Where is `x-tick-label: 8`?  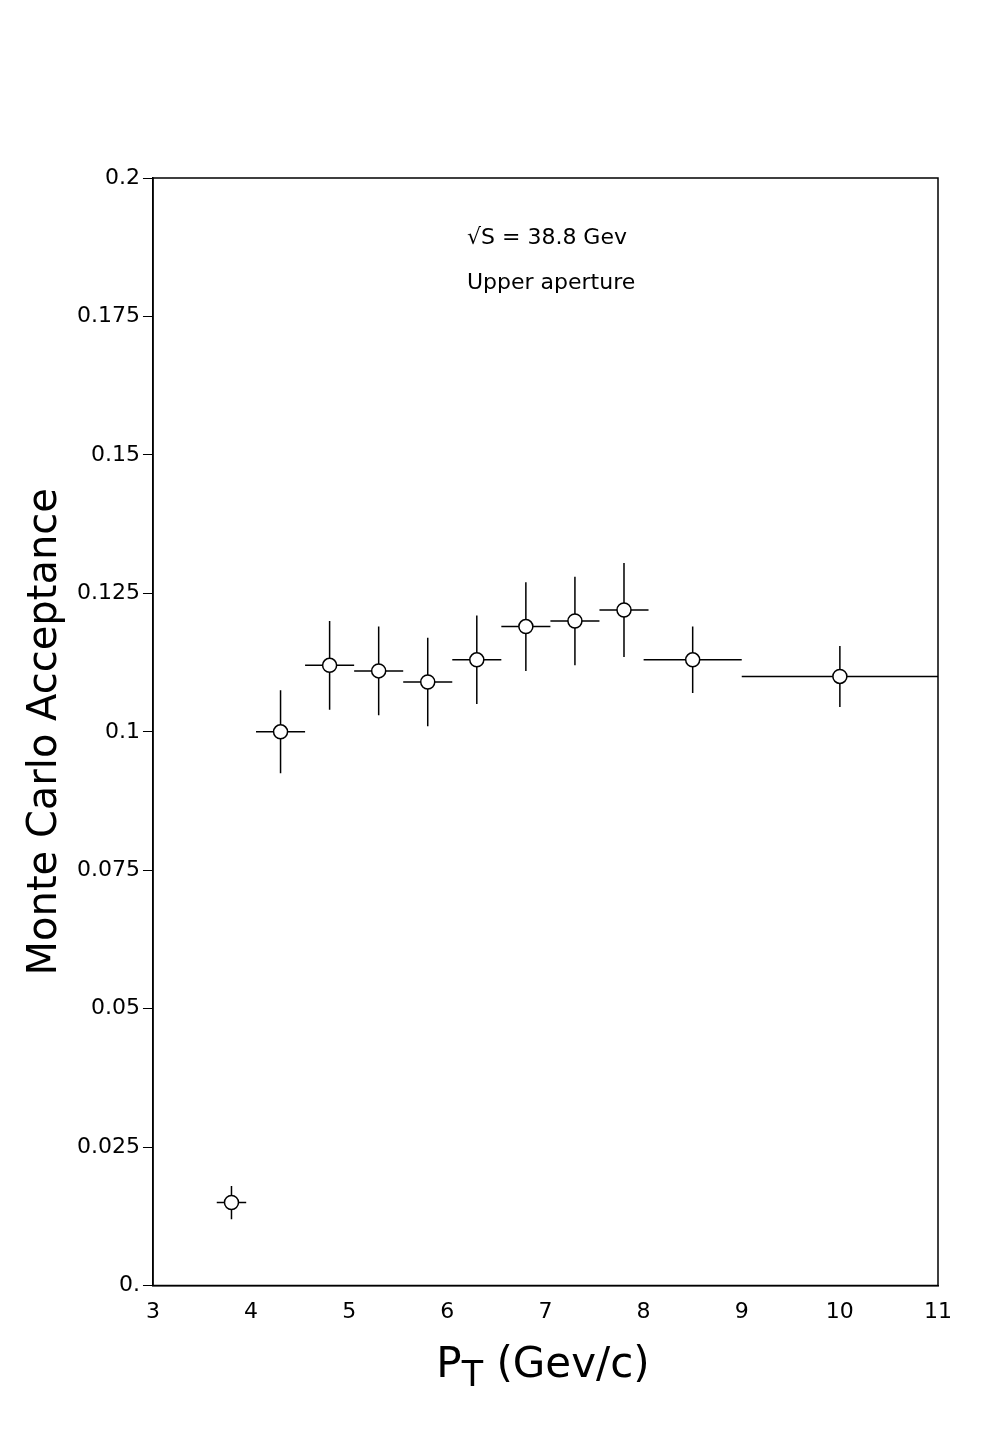
x-tick-label: 8 is located at coordinates (643, 1310).